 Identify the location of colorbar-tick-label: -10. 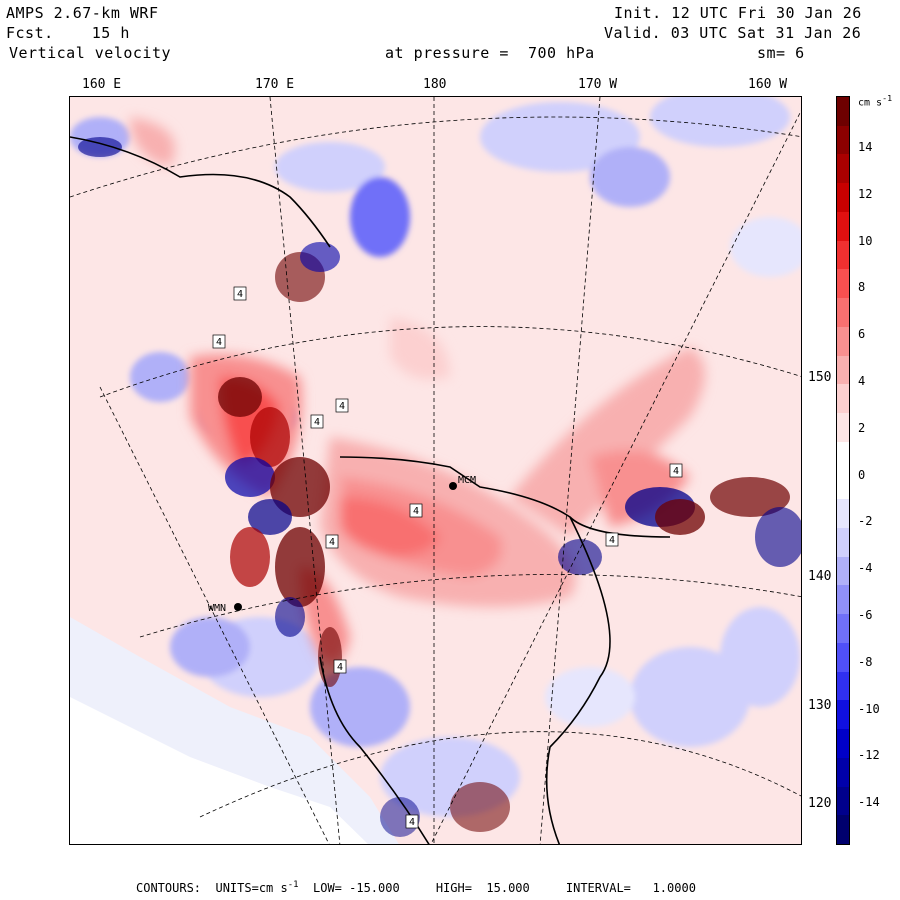
(869, 708).